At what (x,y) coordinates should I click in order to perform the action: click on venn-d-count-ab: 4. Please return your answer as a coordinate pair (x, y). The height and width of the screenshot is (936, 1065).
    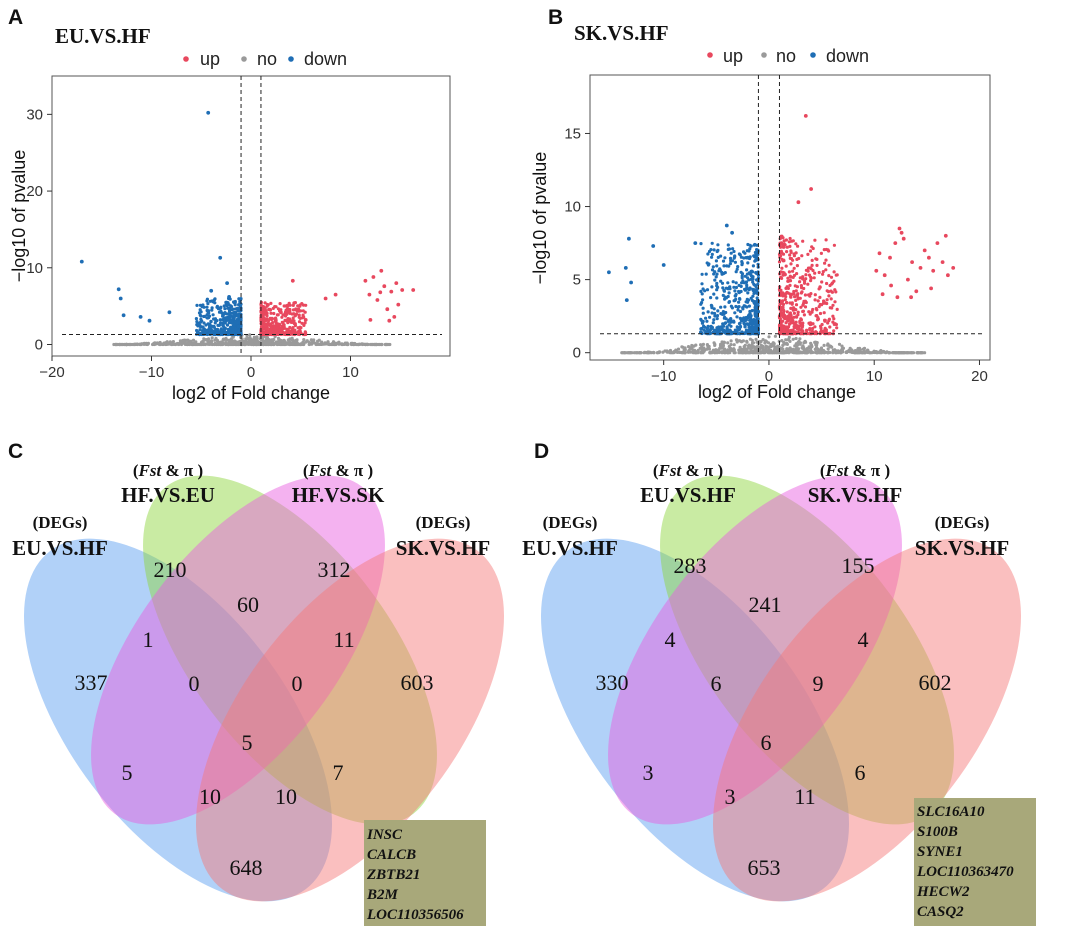
    Looking at the image, I should click on (670, 639).